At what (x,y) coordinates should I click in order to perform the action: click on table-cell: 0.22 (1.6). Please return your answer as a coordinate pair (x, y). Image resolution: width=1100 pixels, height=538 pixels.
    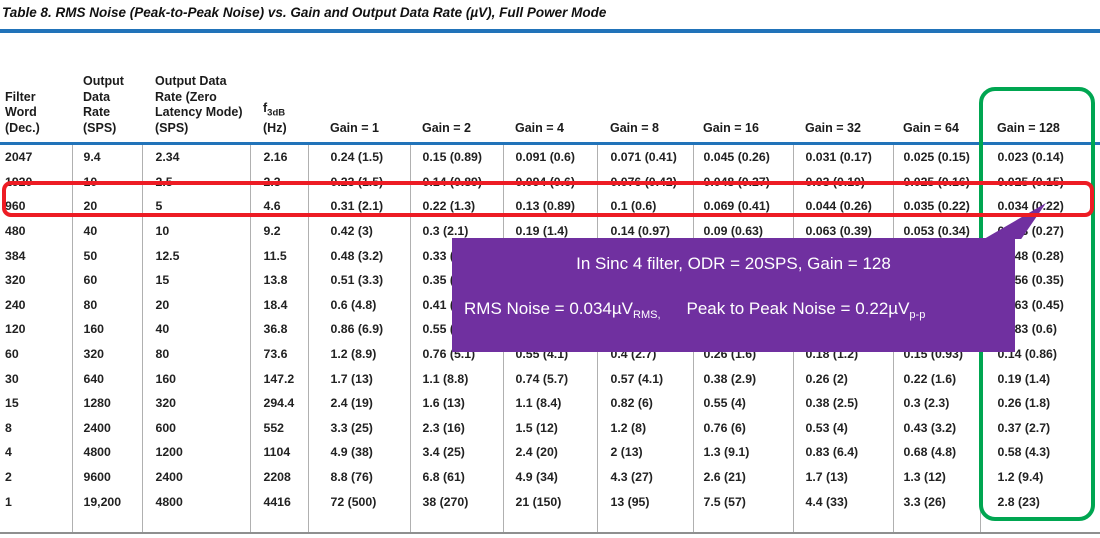
    Looking at the image, I should click on (936, 378).